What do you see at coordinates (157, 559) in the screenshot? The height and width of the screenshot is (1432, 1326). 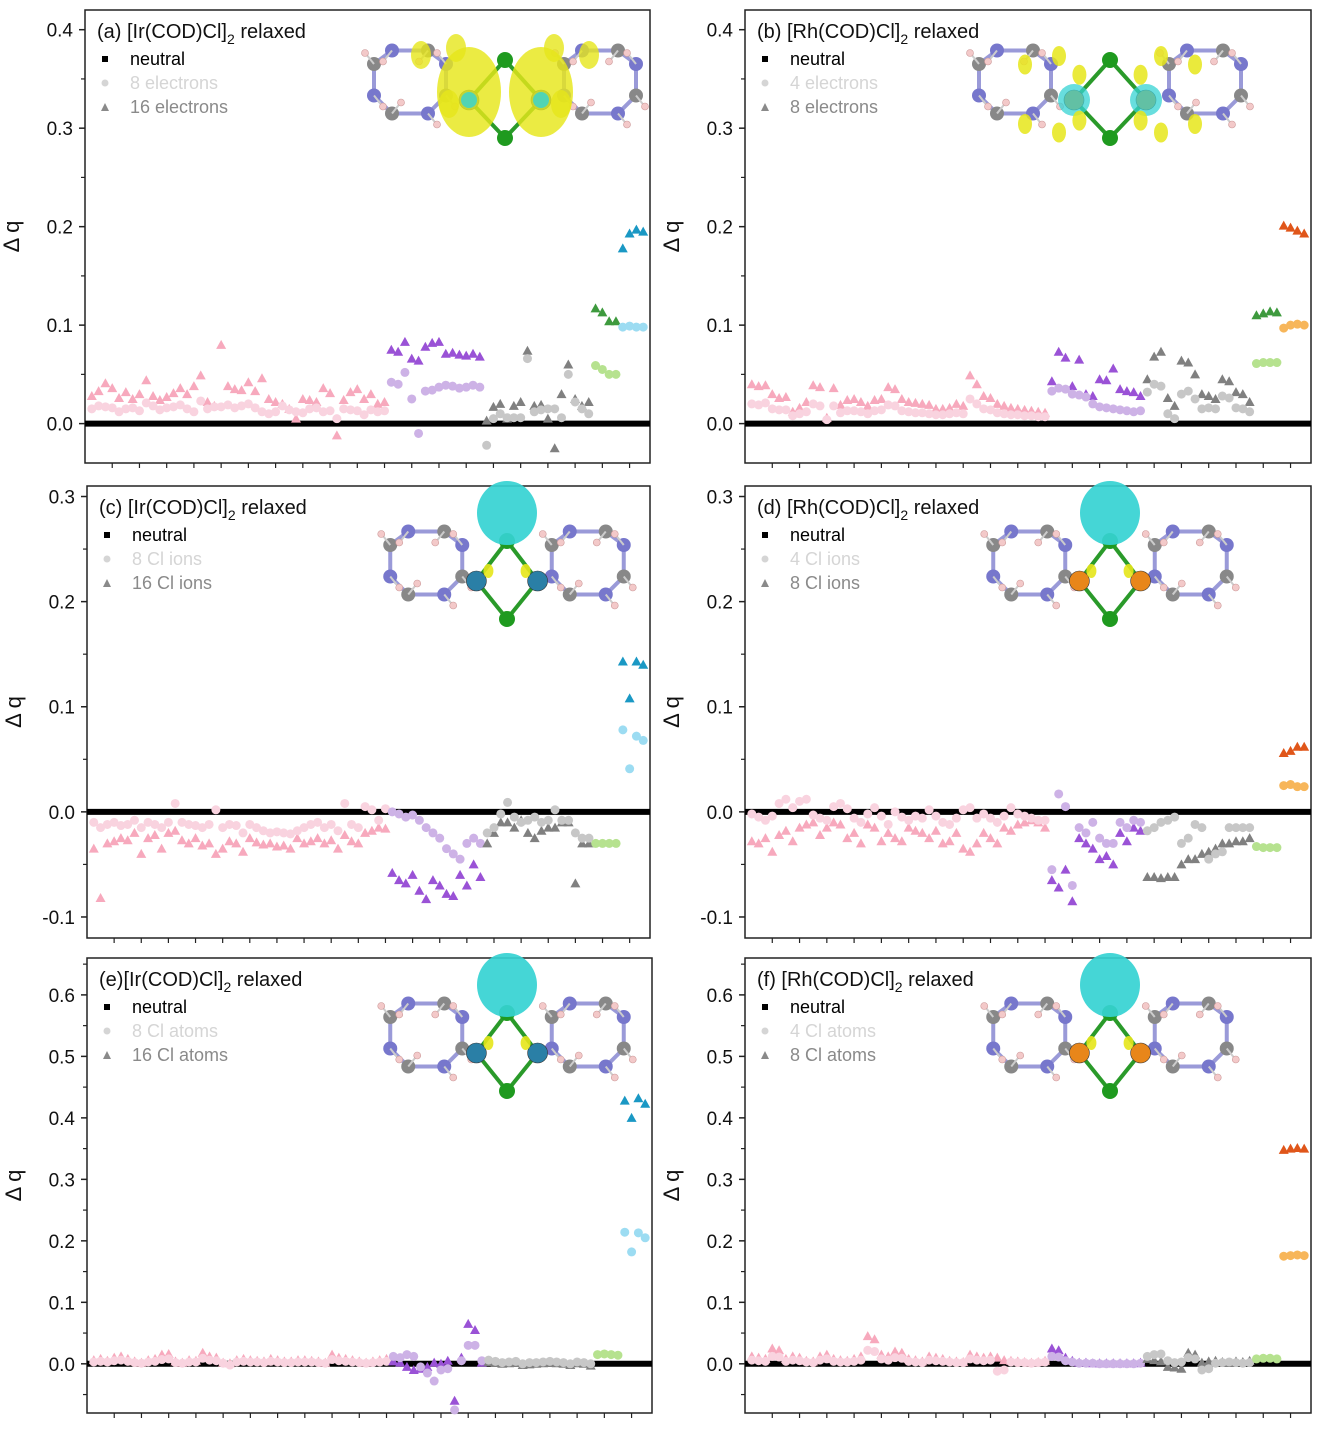 I see `legend: neutral 8 Cl ions 16 Cl ions` at bounding box center [157, 559].